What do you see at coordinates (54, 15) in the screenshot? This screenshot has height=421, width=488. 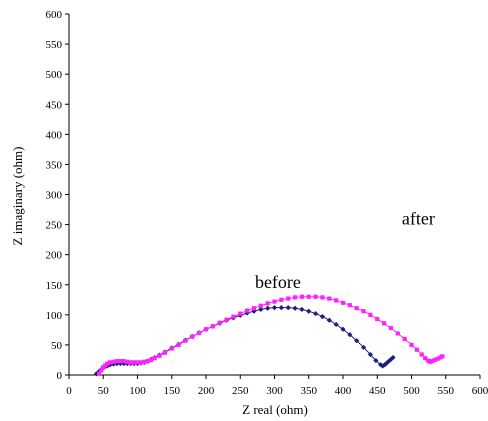 I see `y-tick-label: 600` at bounding box center [54, 15].